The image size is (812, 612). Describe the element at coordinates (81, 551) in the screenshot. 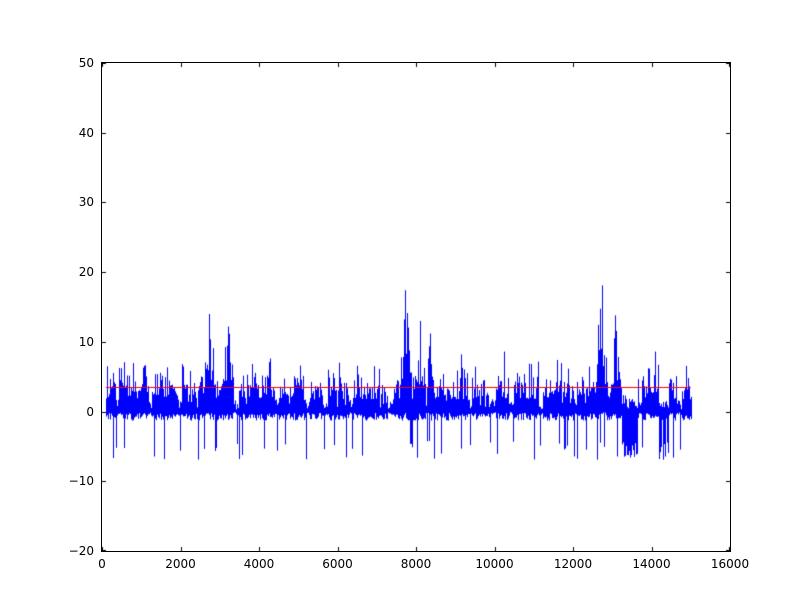

I see `y-tick-label: −20` at that location.